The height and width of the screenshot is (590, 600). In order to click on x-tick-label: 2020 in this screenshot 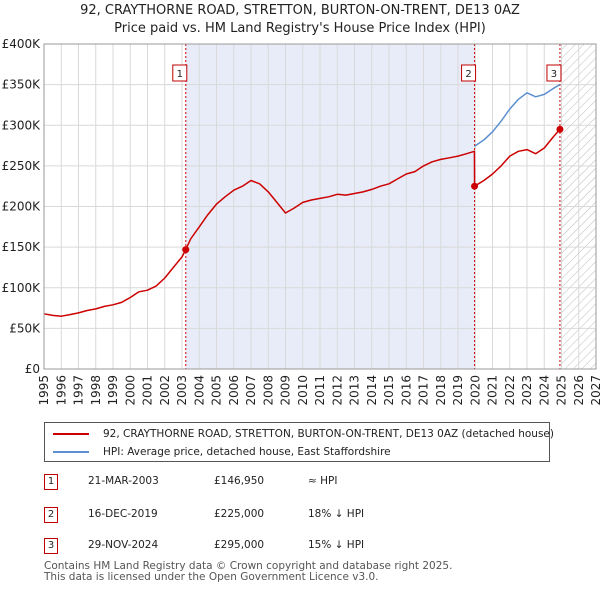, I will do `click(475, 390)`.